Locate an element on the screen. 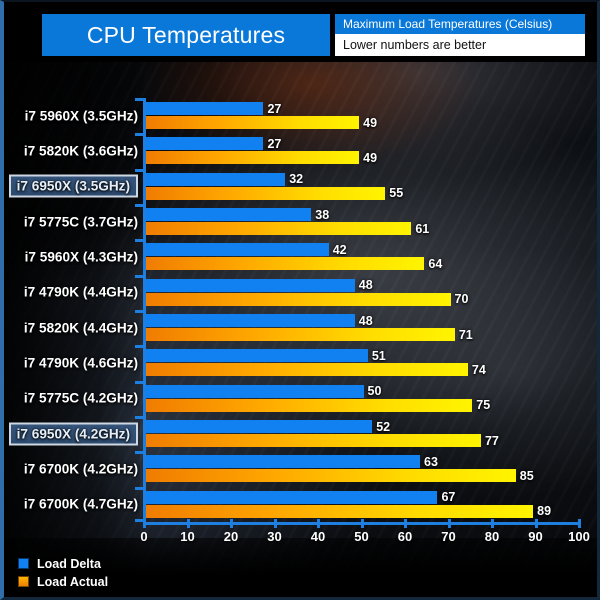  category-label: i7 6700K (4.2GHz) is located at coordinates (80, 469).